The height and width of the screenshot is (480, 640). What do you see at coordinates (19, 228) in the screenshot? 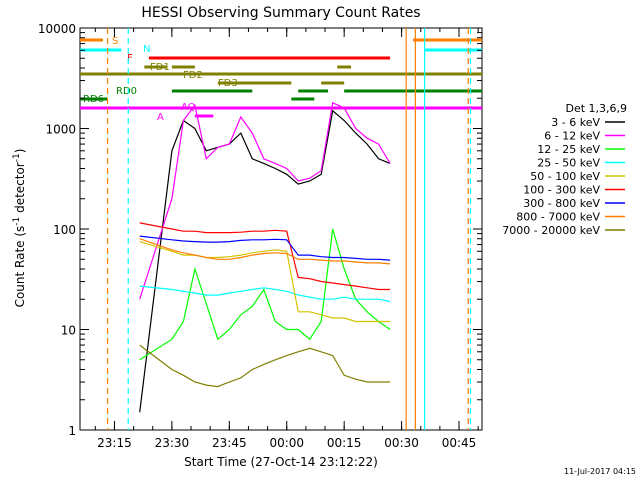
I see `y-axis-label: Count Rate (s-1 detector-1)` at bounding box center [19, 228].